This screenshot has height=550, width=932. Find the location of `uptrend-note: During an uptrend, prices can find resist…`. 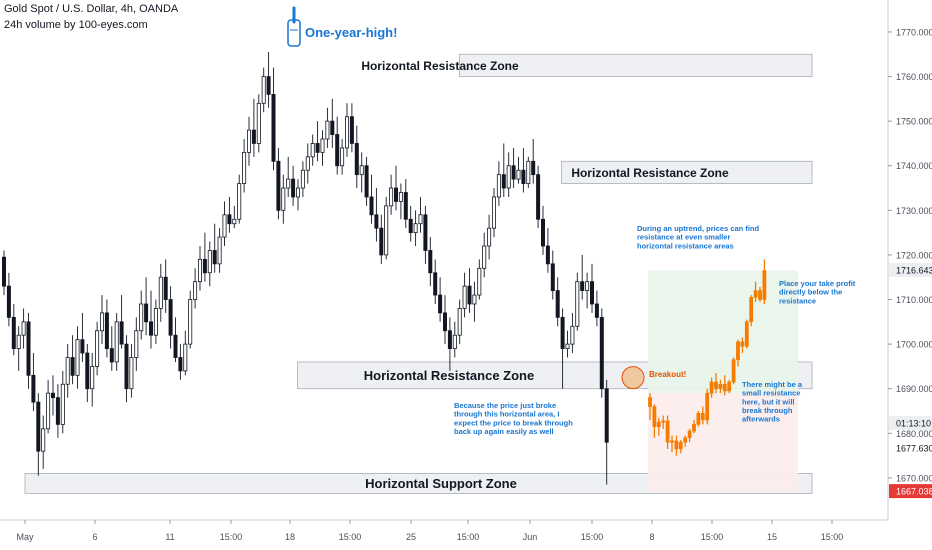

uptrend-note: During an uptrend, prices can find resist… is located at coordinates (698, 237).